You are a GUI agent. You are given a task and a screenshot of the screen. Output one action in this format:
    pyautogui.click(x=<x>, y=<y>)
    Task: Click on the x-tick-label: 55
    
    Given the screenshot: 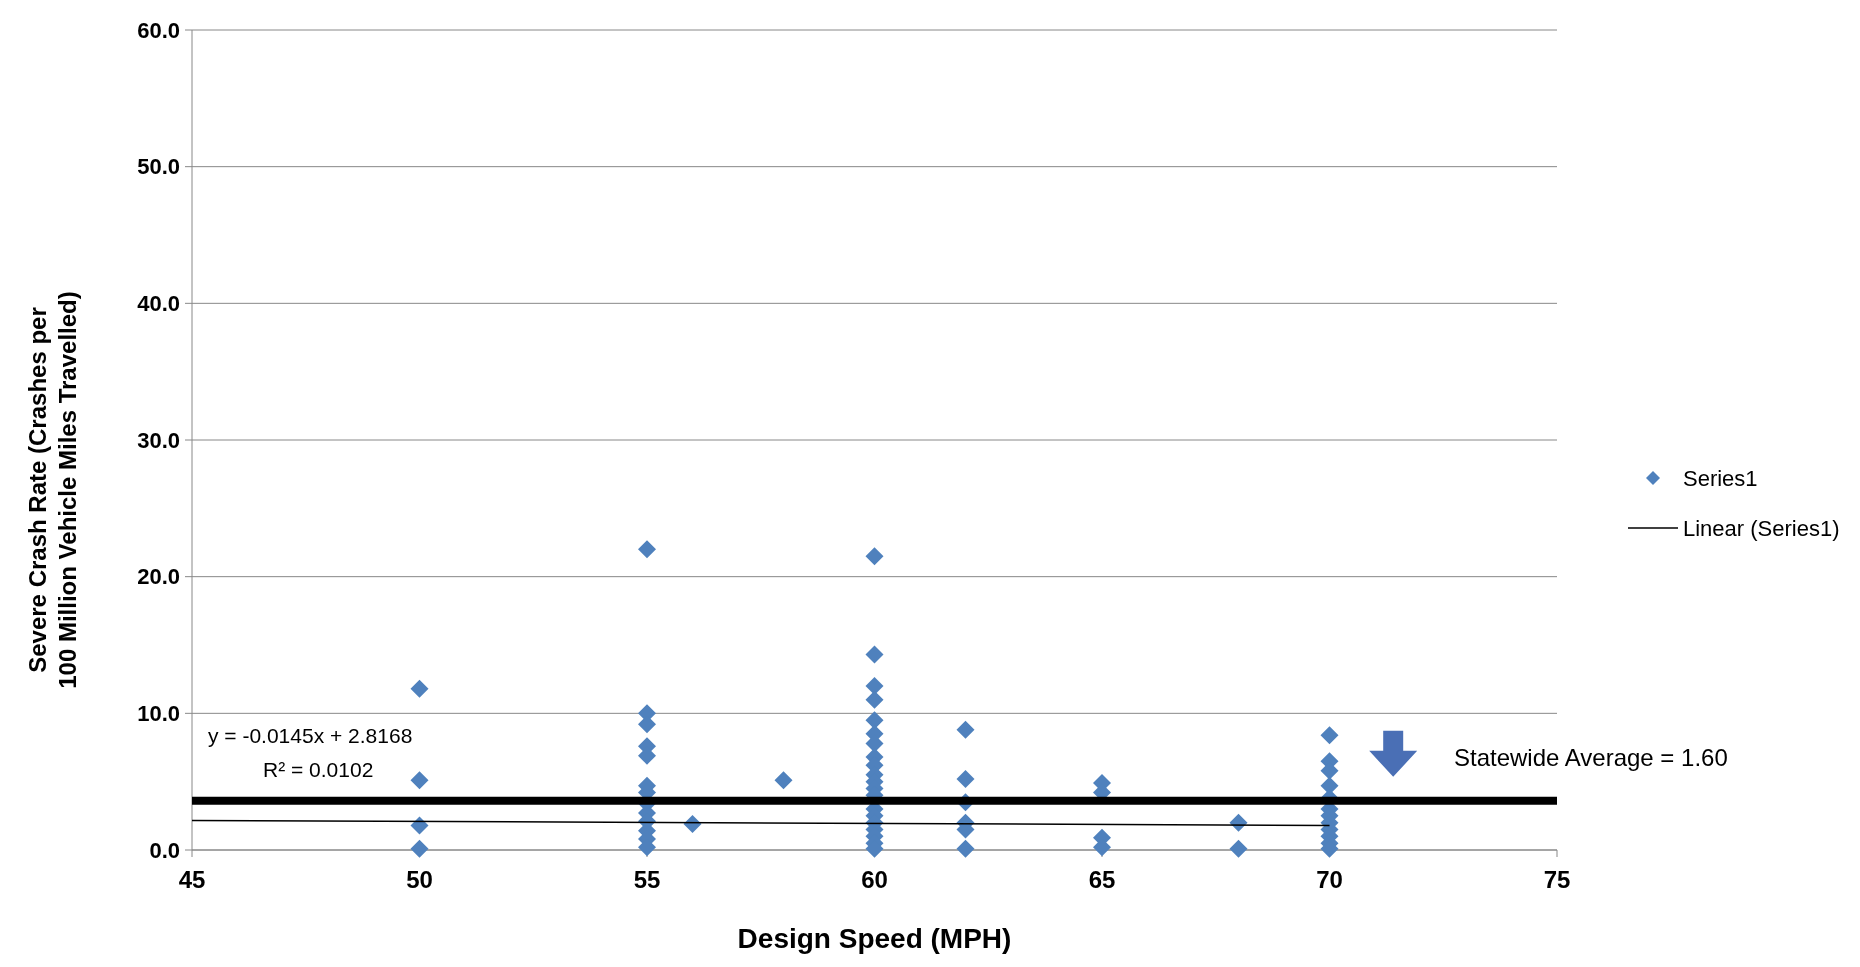 What is the action you would take?
    pyautogui.click(x=647, y=879)
    